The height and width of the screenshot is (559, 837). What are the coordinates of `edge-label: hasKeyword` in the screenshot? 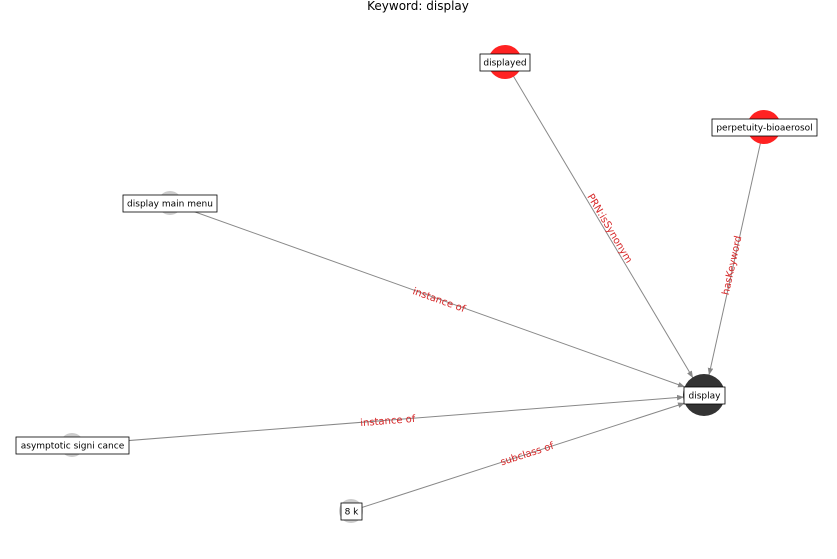 It's located at (733, 265).